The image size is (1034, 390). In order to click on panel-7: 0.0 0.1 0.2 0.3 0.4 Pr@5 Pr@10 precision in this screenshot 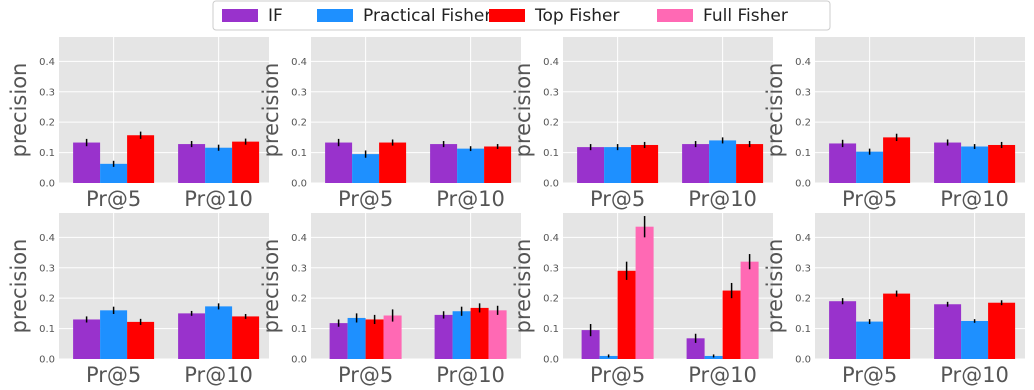, I will do `click(642, 300)`.